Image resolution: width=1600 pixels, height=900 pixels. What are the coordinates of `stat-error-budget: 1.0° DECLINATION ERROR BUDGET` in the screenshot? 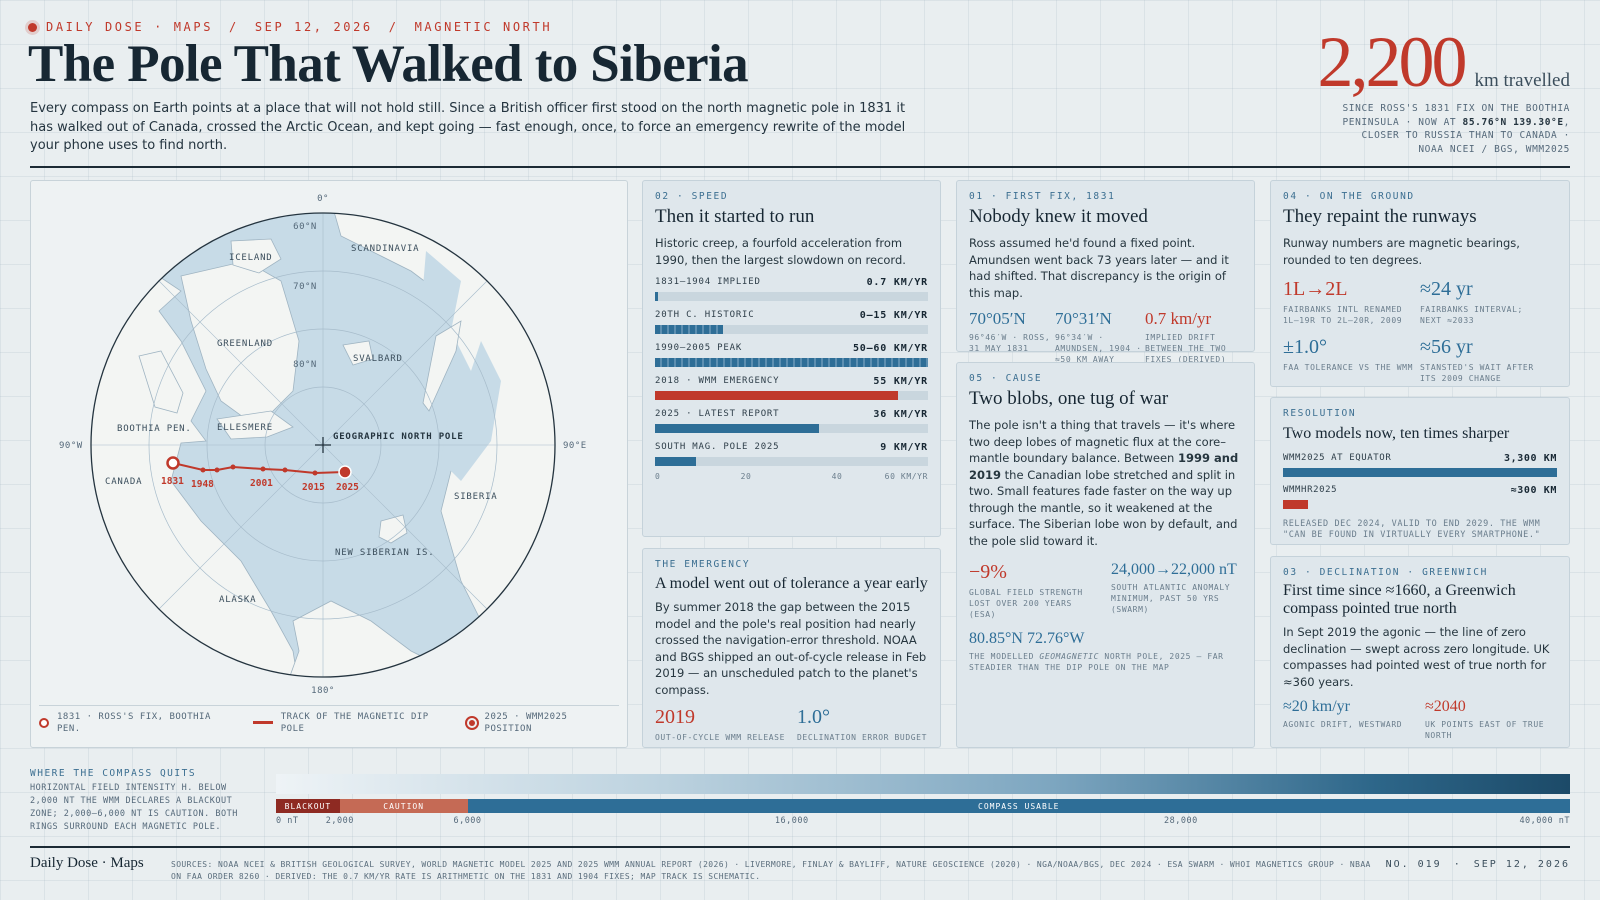 It's located at (862, 724).